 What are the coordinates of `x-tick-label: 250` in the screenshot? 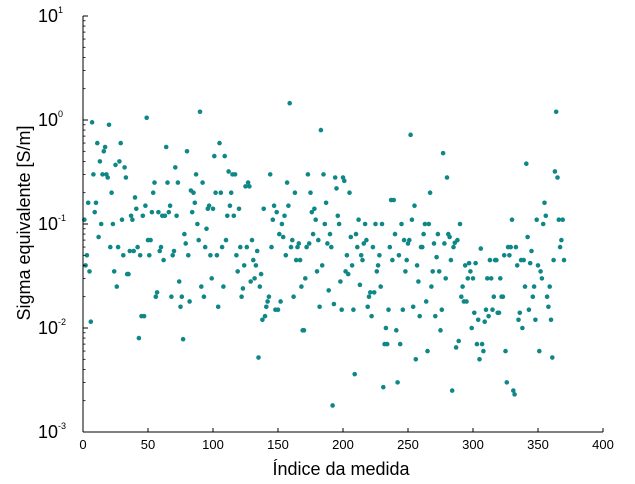 It's located at (408, 444).